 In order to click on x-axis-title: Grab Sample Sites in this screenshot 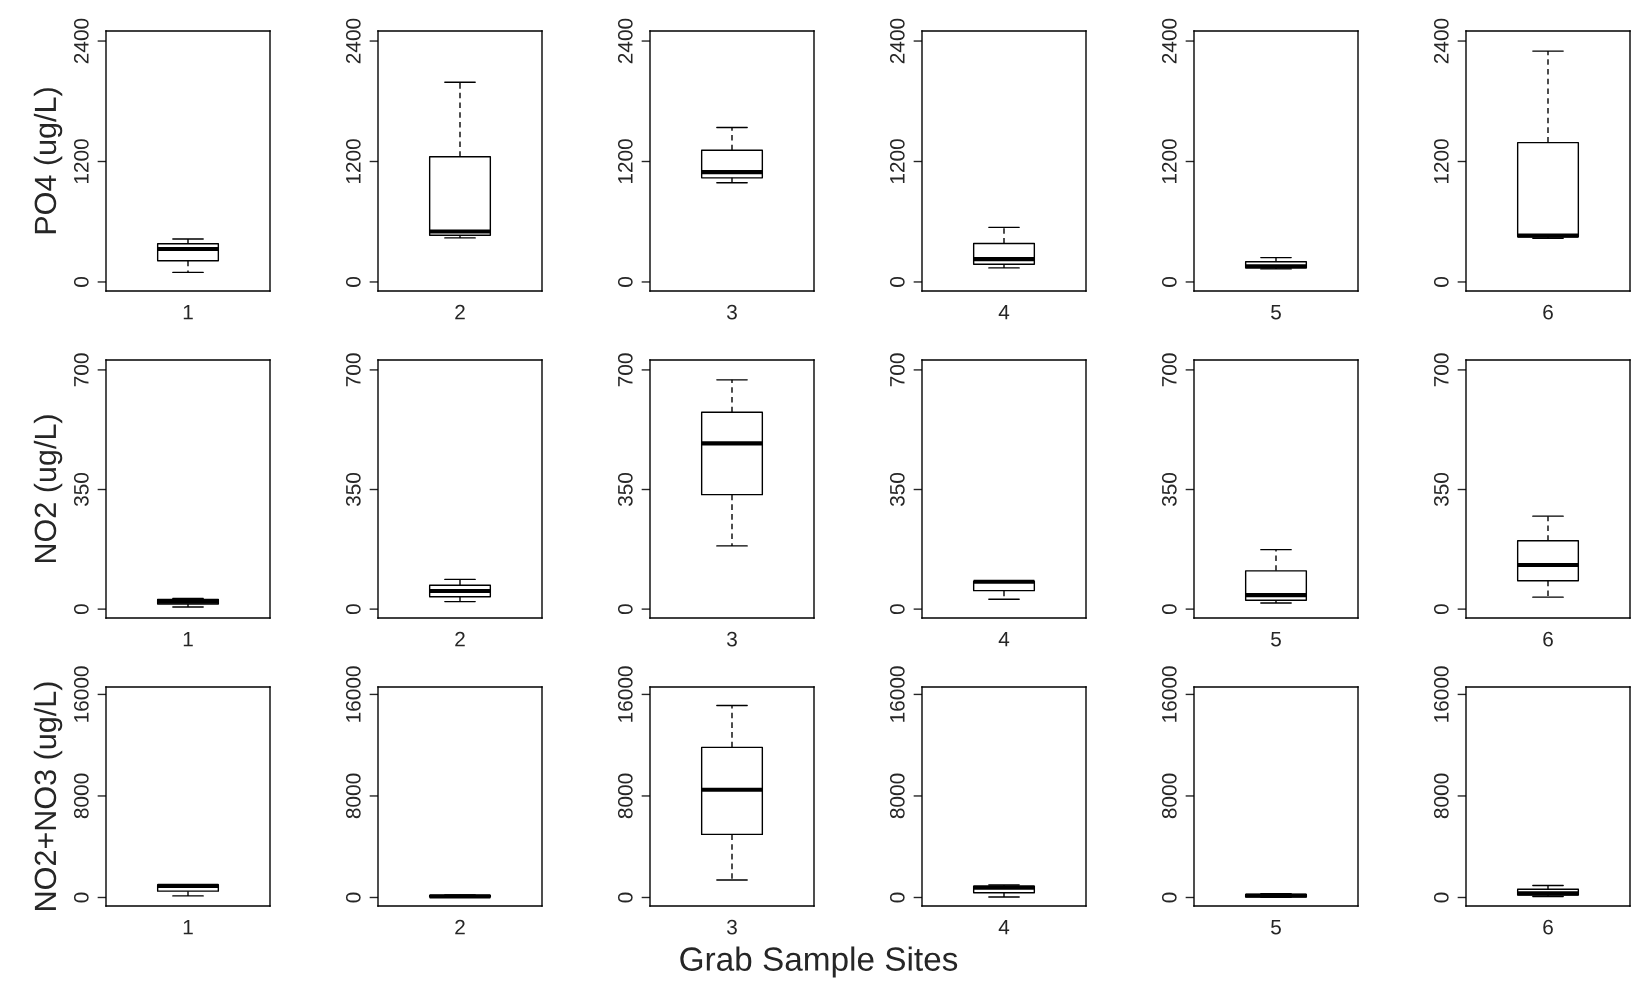, I will do `click(819, 962)`.